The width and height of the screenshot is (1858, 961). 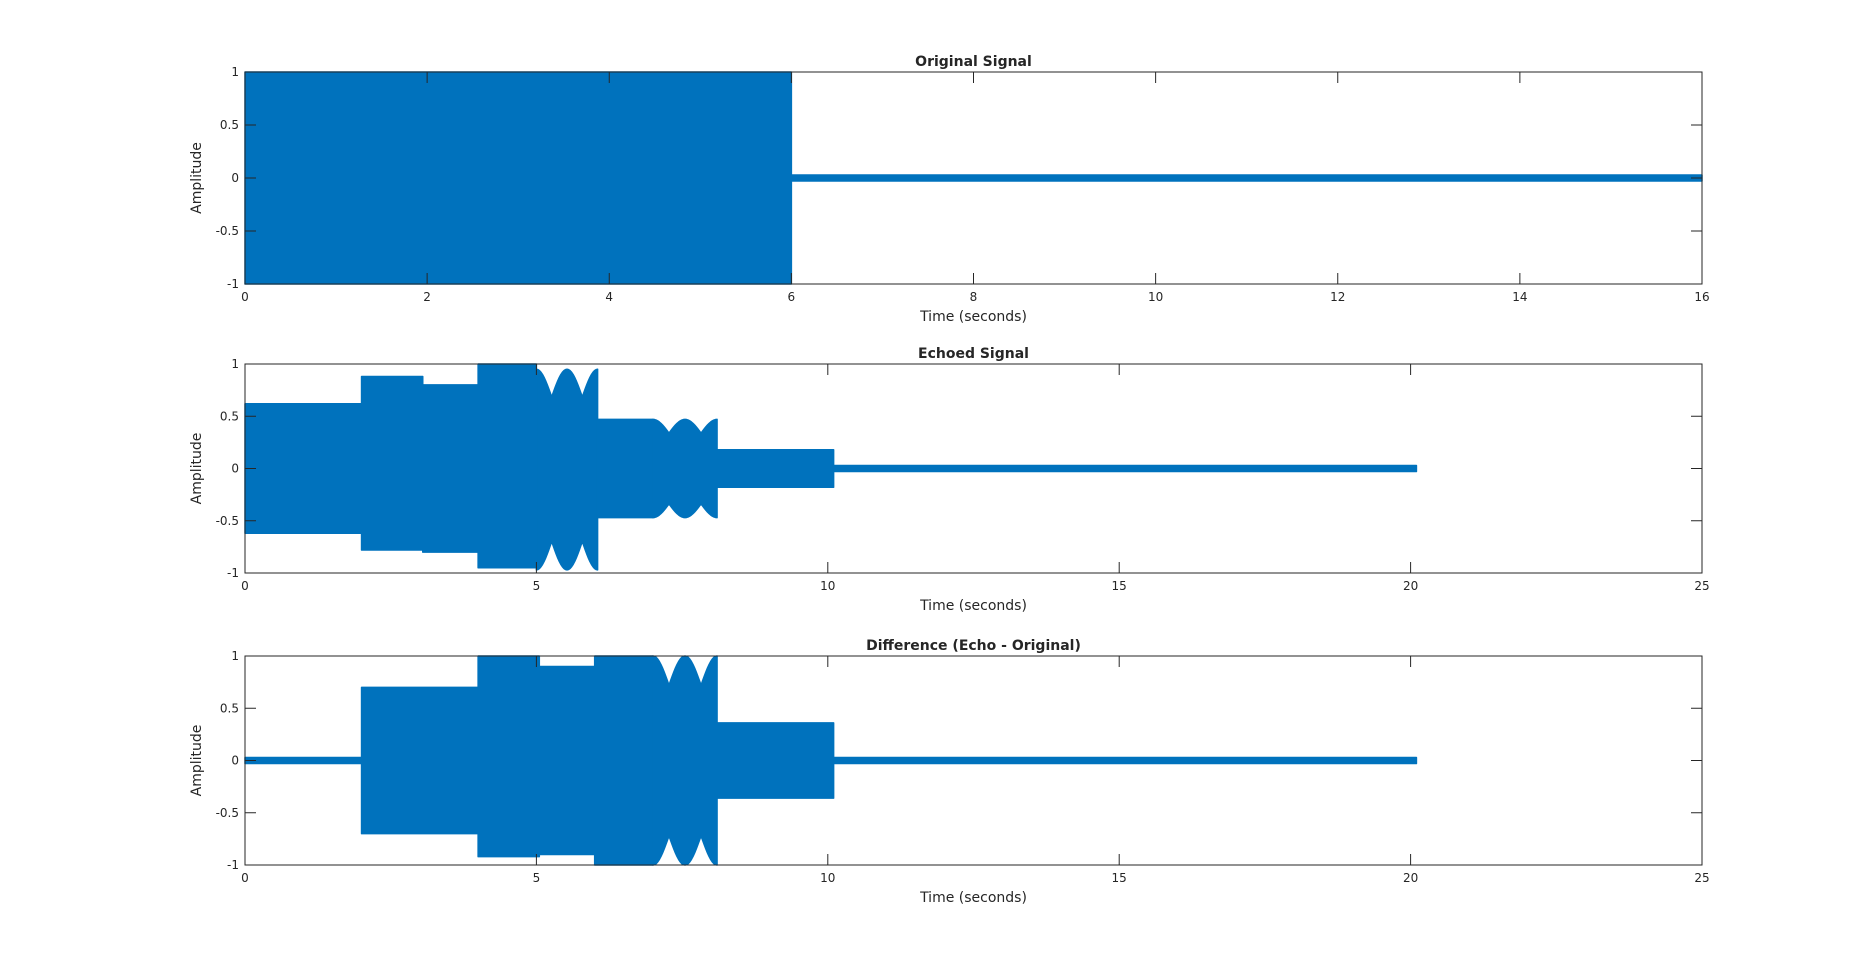 What do you see at coordinates (974, 297) in the screenshot?
I see `x-tick-label: 8` at bounding box center [974, 297].